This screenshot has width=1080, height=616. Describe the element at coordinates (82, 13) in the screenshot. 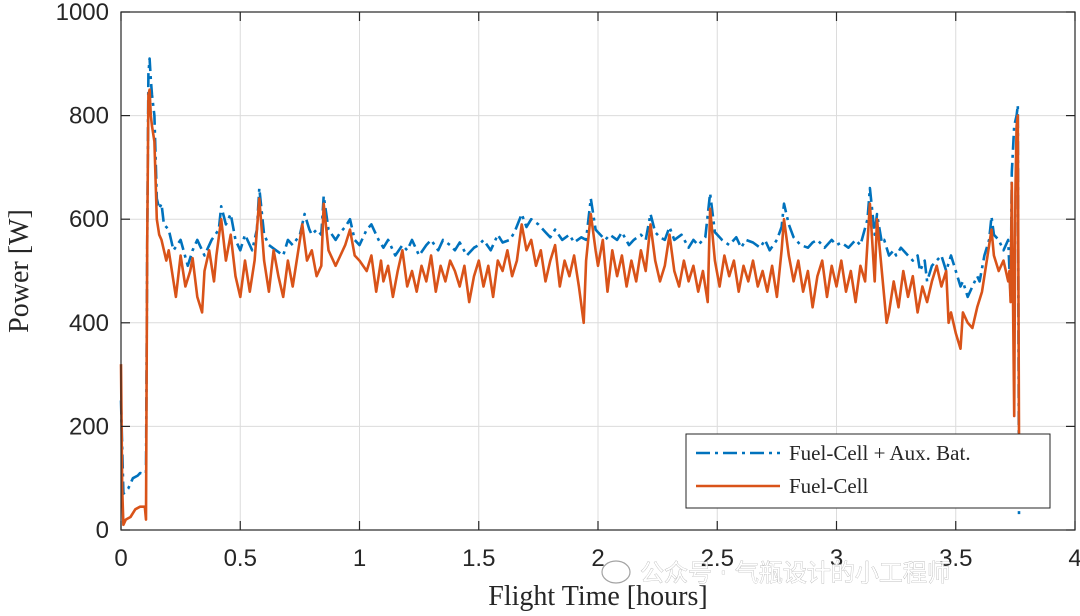

I see `y-tick-label: 1000` at that location.